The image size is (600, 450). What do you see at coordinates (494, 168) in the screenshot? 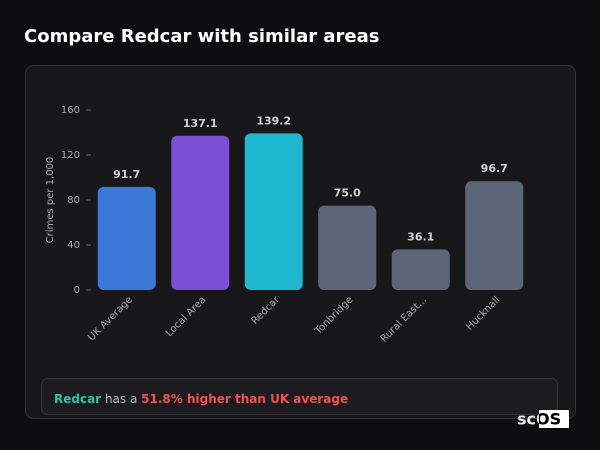
I see `value-label: 96.7` at bounding box center [494, 168].